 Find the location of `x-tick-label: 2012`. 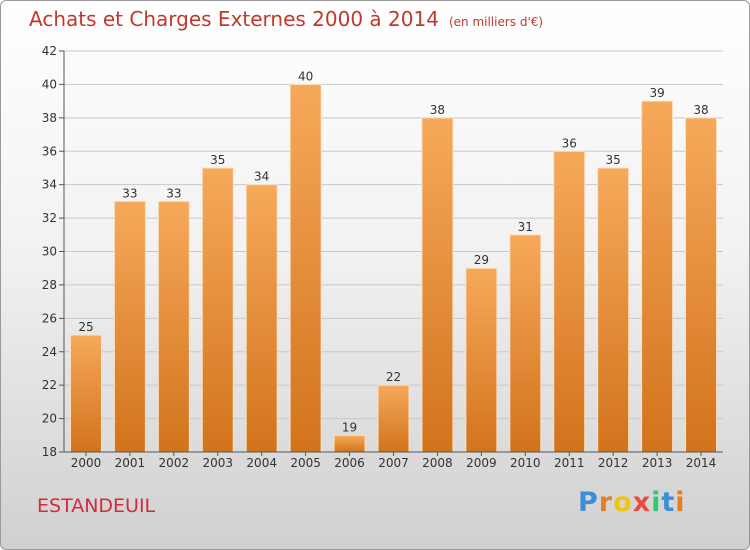

x-tick-label: 2012 is located at coordinates (613, 463).